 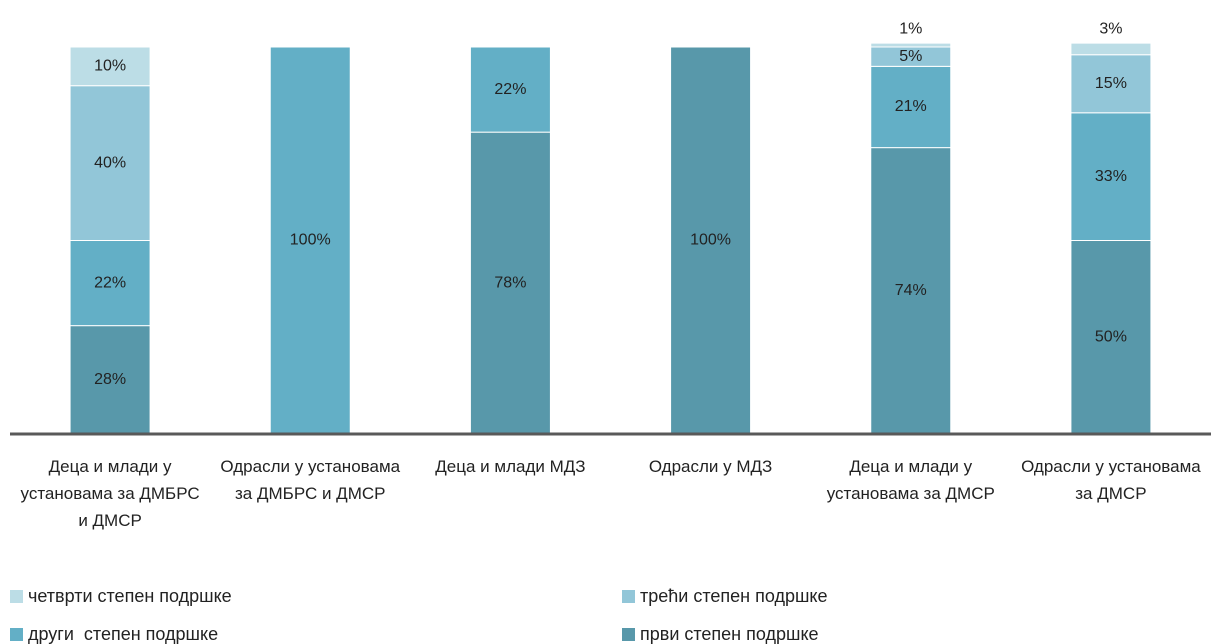 I want to click on data-label: 28%, so click(x=110, y=379).